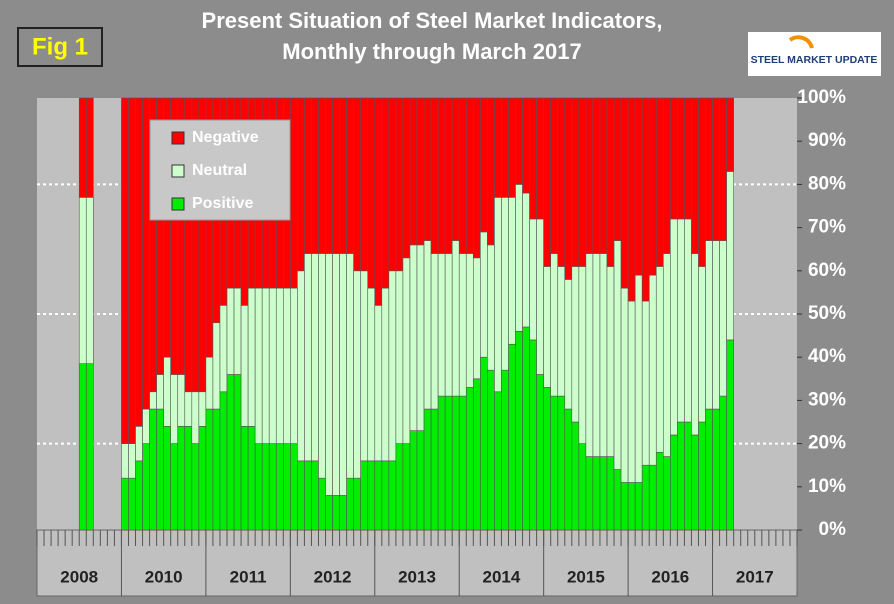 Image resolution: width=894 pixels, height=604 pixels. Describe the element at coordinates (502, 576) in the screenshot. I see `x-group-label: 2014` at that location.